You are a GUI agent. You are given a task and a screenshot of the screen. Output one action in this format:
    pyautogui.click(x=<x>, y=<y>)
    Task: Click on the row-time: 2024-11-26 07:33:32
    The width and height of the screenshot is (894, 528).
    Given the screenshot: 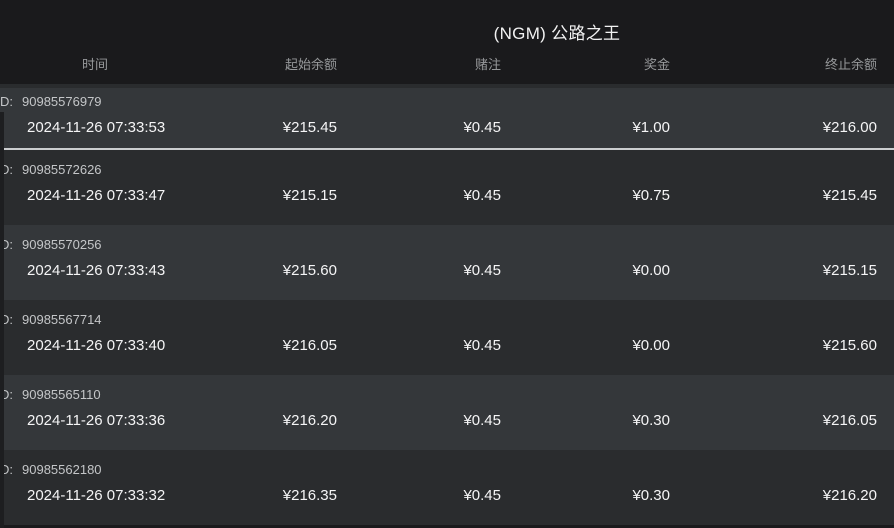 What is the action you would take?
    pyautogui.click(x=96, y=495)
    